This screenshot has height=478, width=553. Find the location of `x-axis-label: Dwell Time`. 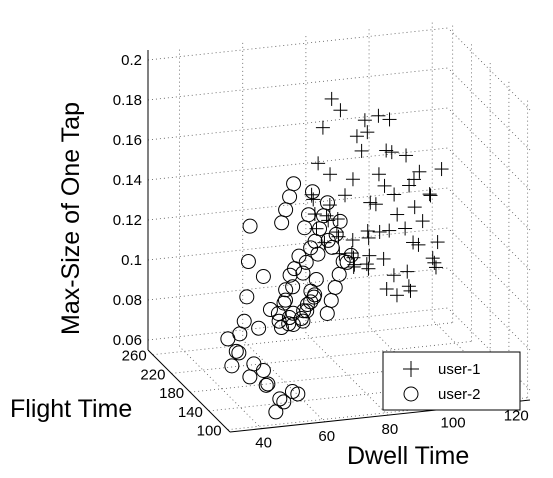

x-axis-label: Dwell Time is located at coordinates (408, 456).